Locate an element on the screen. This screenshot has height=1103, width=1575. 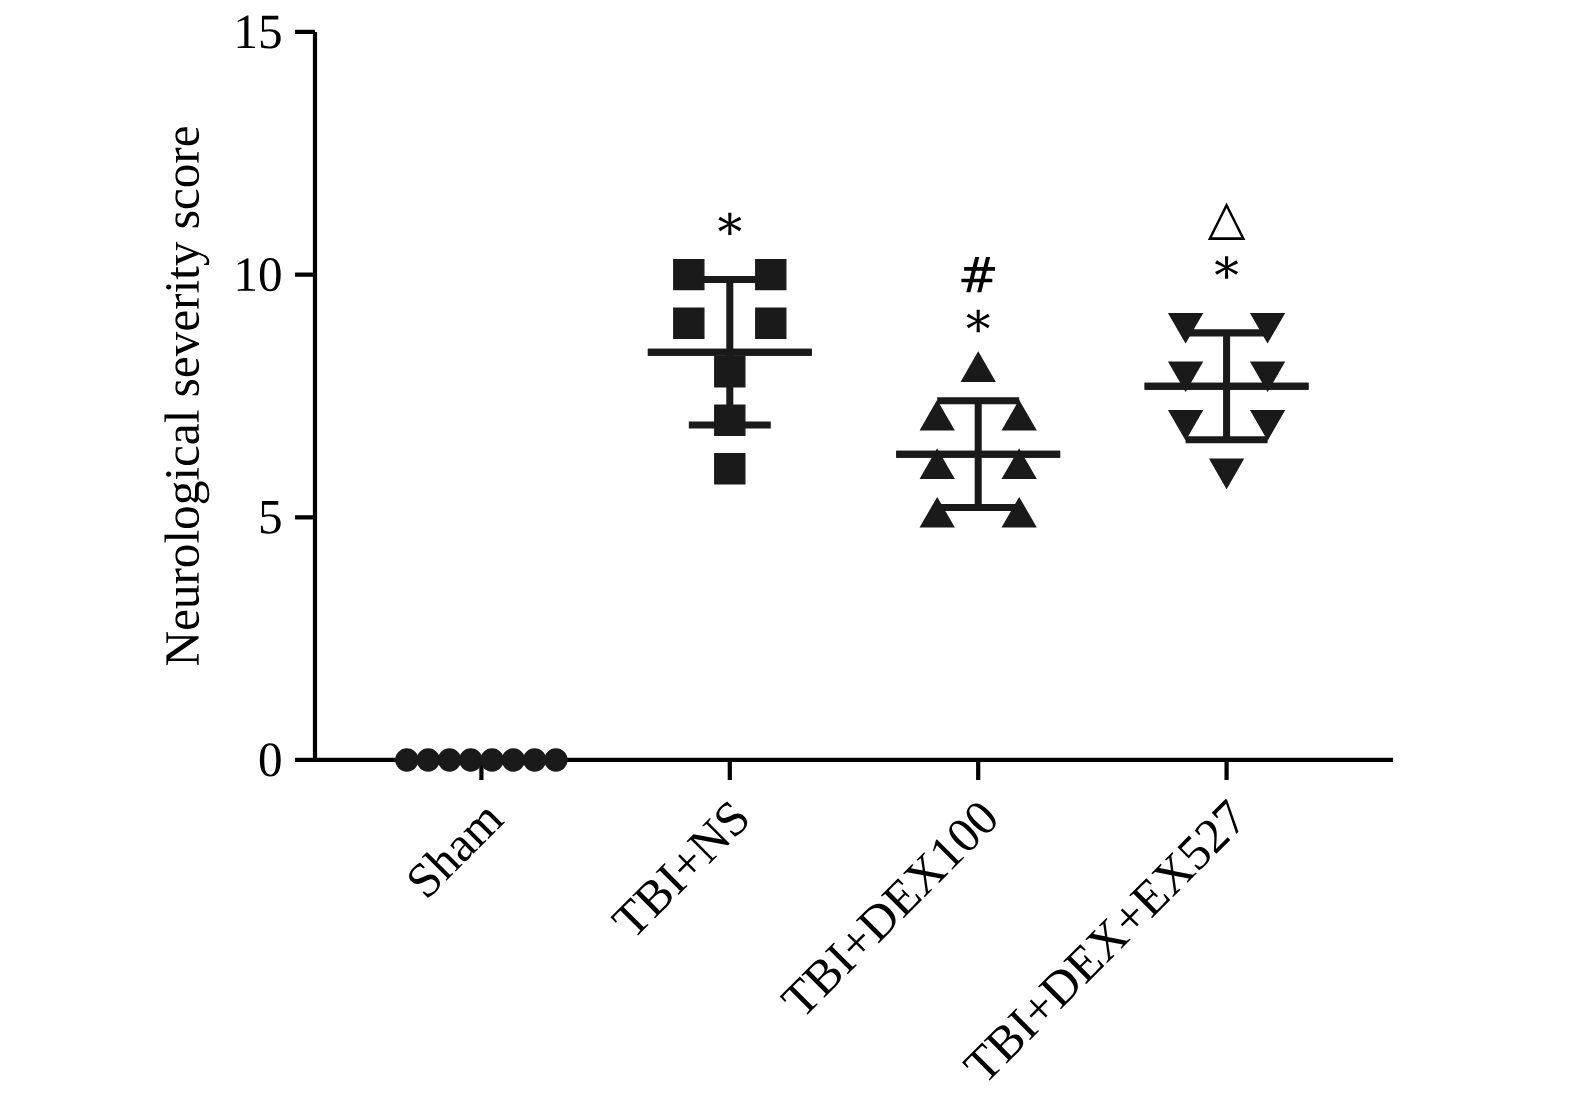
y-axis-title: Neurological severity score is located at coordinates (187, 396).